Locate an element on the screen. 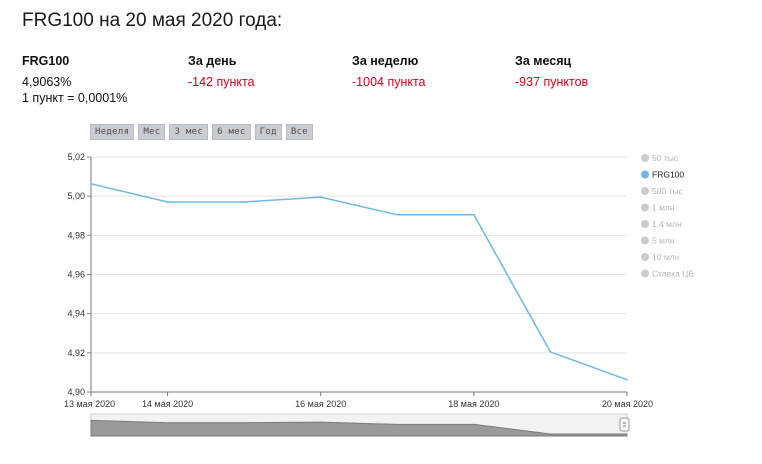  stat-value: -1004 пункта is located at coordinates (389, 82).